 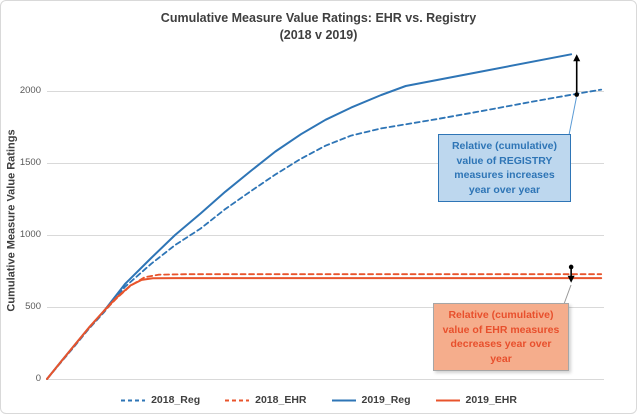 What do you see at coordinates (504, 189) in the screenshot?
I see `annotation-registry-line: year over year` at bounding box center [504, 189].